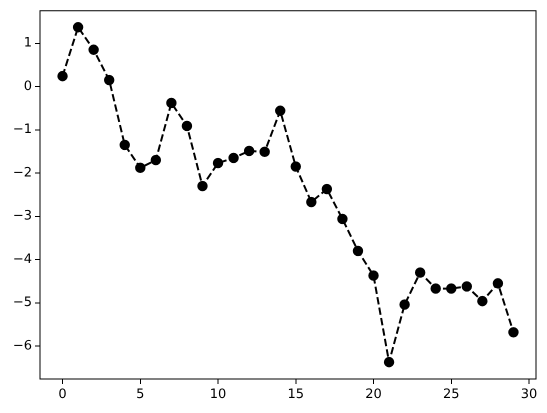 The width and height of the screenshot is (547, 413). What do you see at coordinates (22, 259) in the screenshot?
I see `y-tick-label: −4` at bounding box center [22, 259].